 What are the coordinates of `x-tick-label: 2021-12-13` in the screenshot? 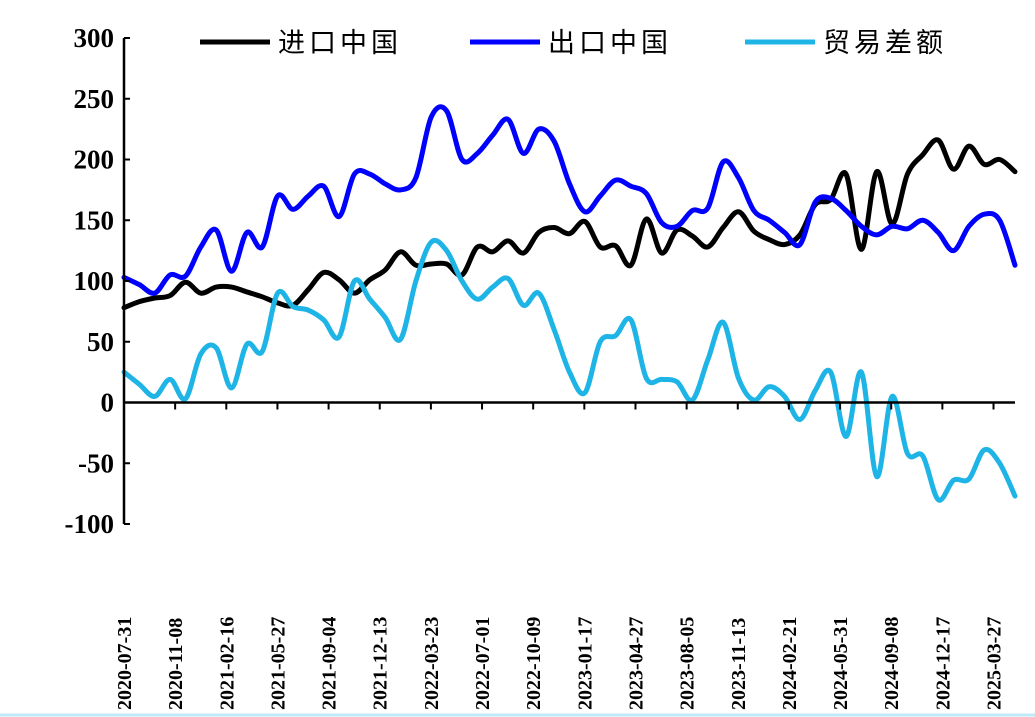 It's located at (381, 663).